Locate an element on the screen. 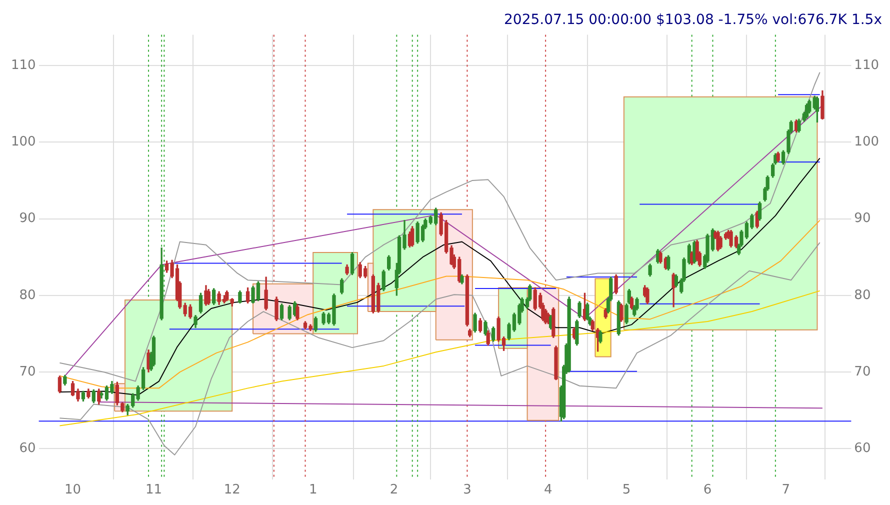 The height and width of the screenshot is (505, 890). x-tick-label: 11 is located at coordinates (153, 490).